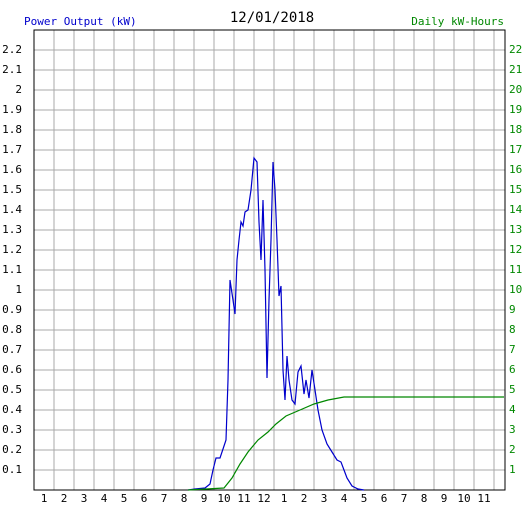 This screenshot has height=514, width=527. Describe the element at coordinates (272, 18) in the screenshot. I see `chart-title: 12/01/2018` at that location.